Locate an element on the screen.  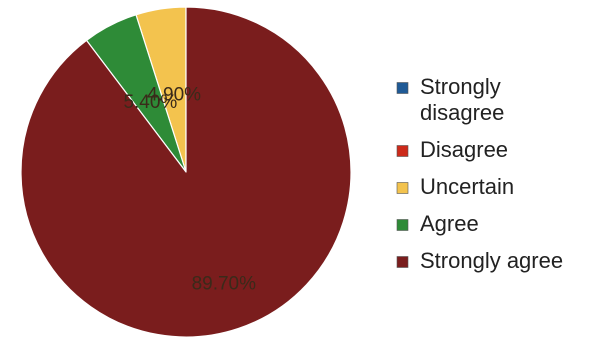
legend-item-uncertain: Uncertain is located at coordinates (455, 186).